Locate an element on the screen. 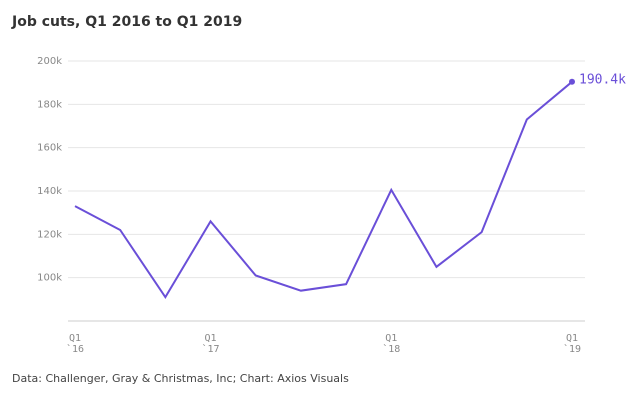 Image resolution: width=640 pixels, height=402 pixels. y-tick-label: 160k is located at coordinates (49, 148).